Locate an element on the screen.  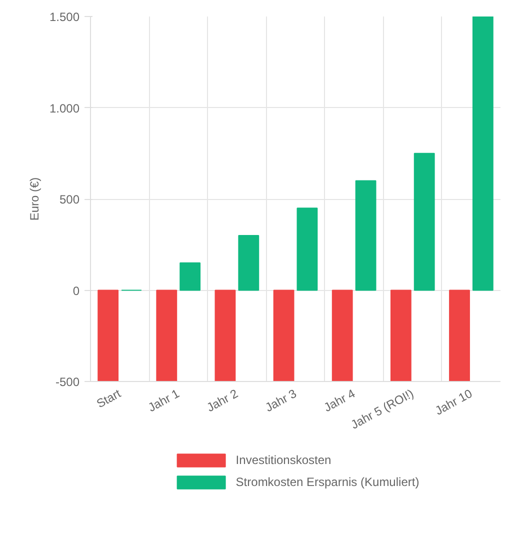
x-tick-label: Jahr 10 is located at coordinates (453, 402).